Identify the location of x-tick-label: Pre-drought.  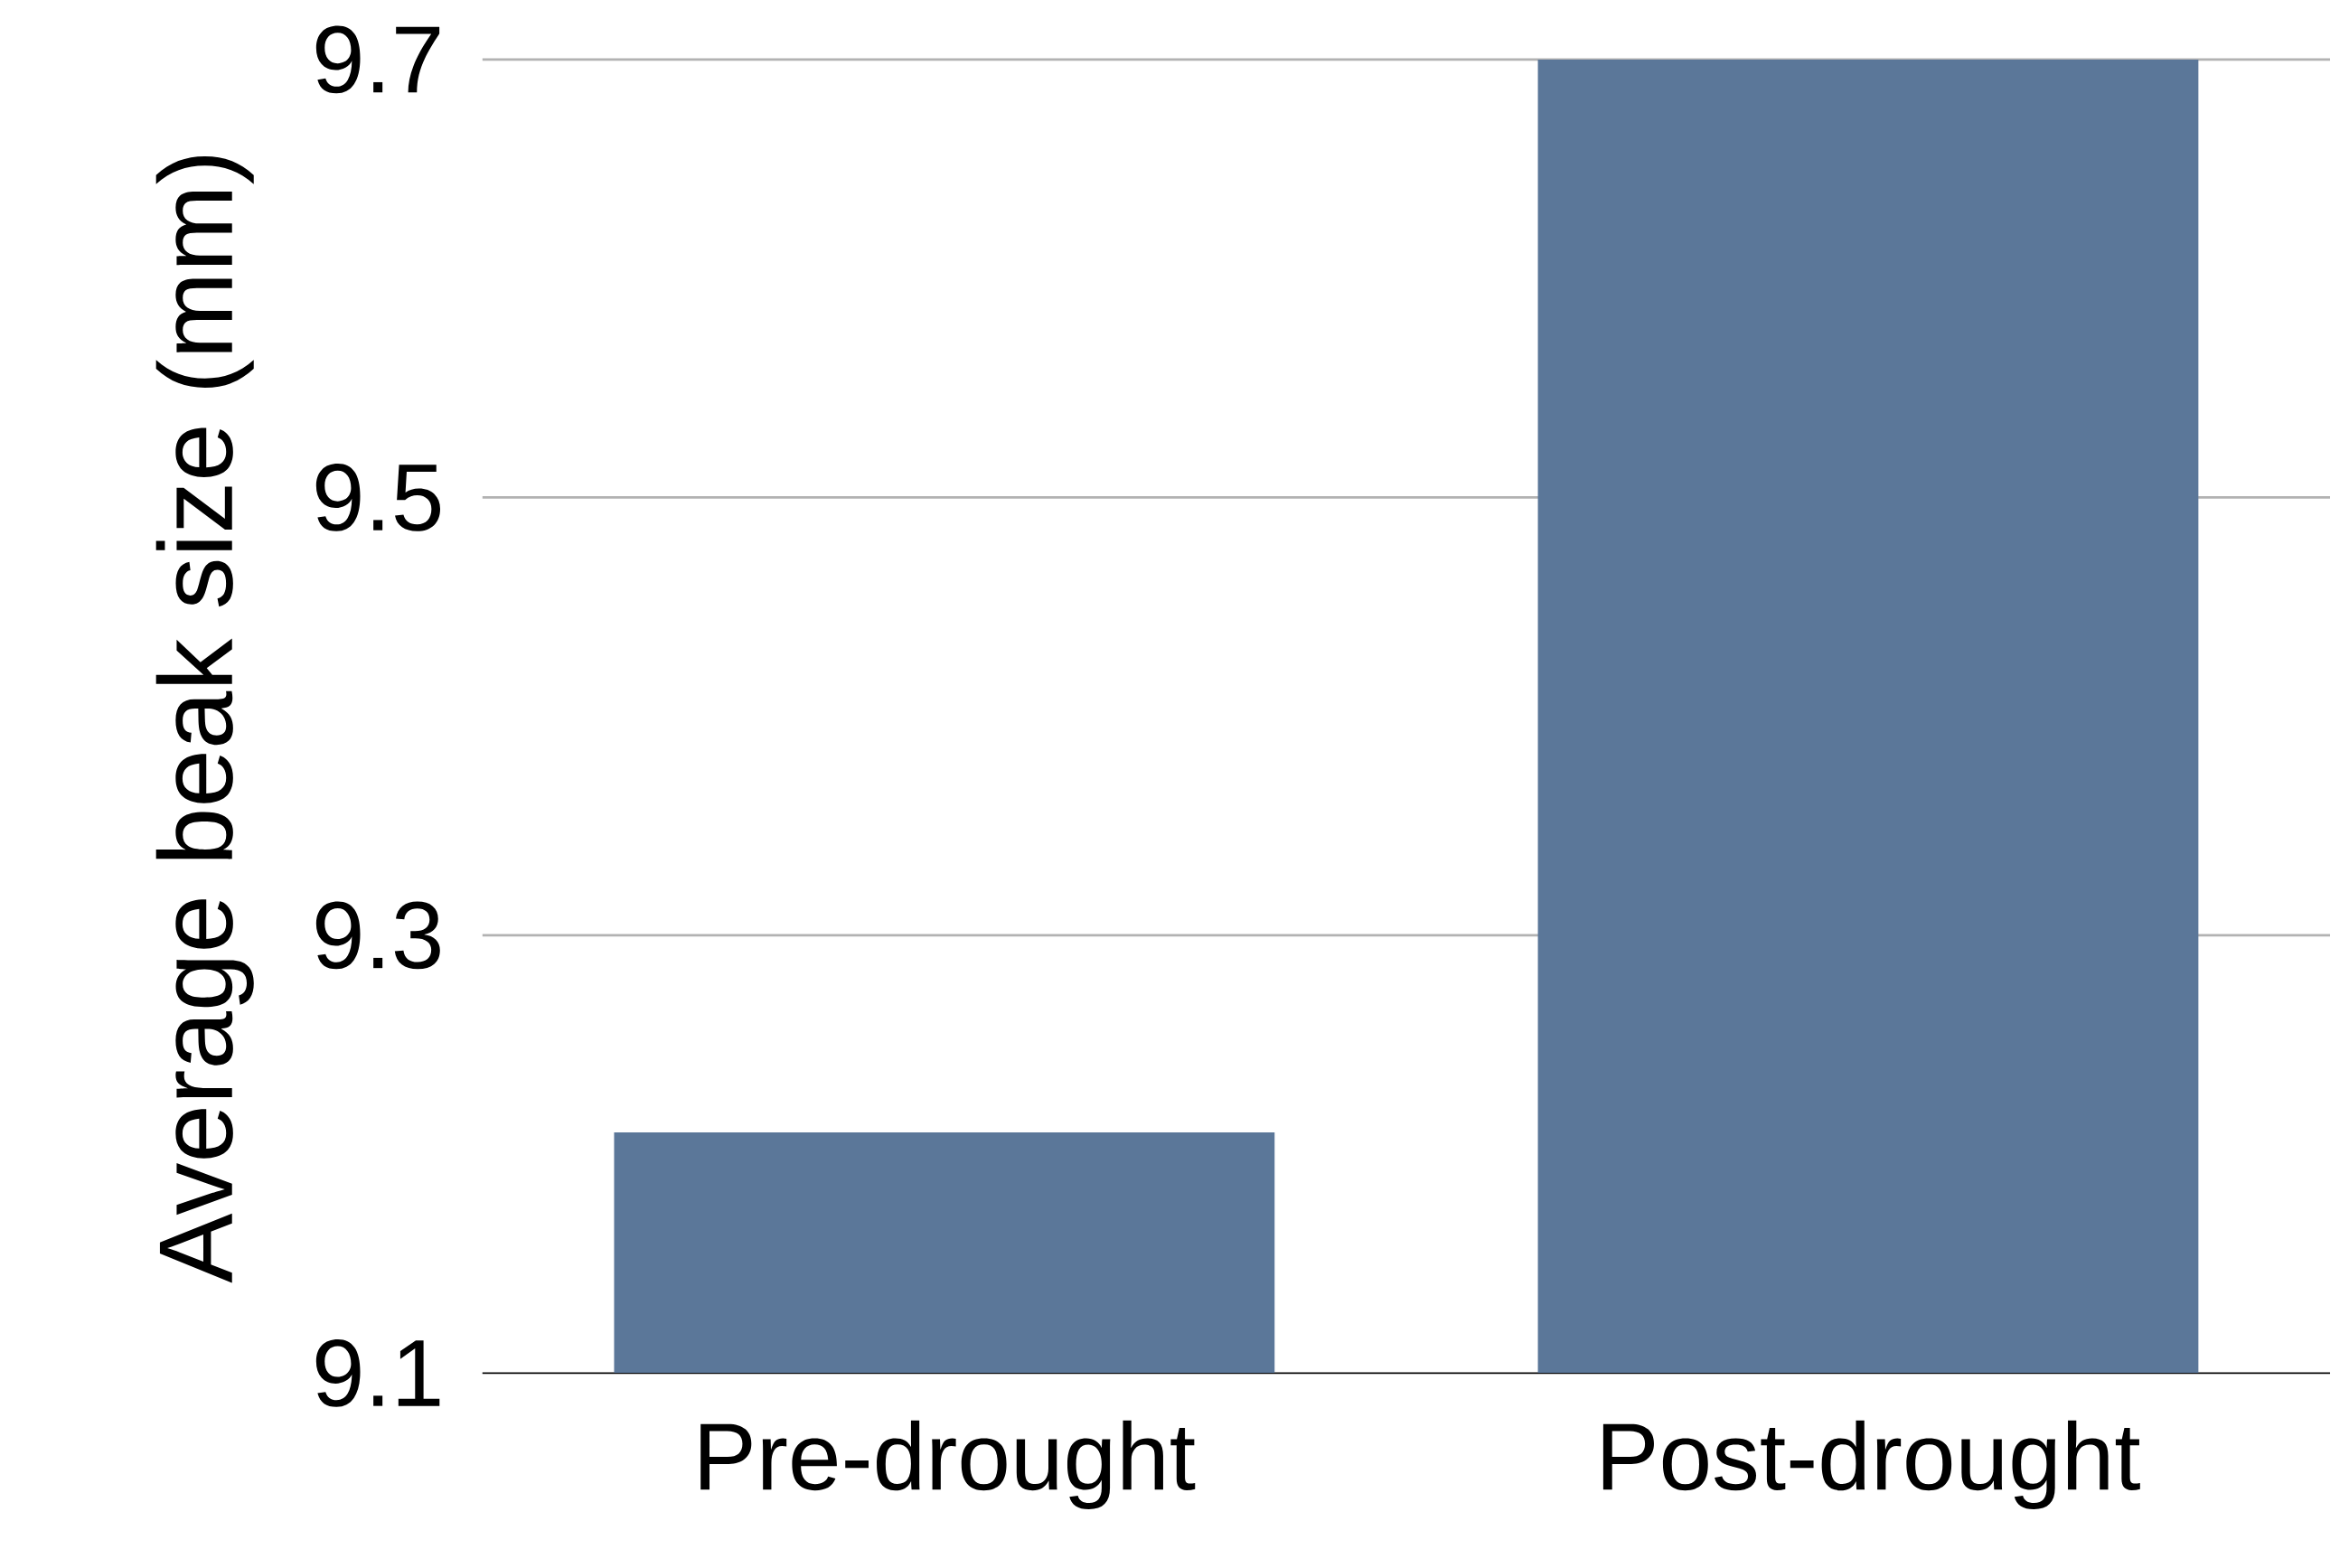
(948, 1464).